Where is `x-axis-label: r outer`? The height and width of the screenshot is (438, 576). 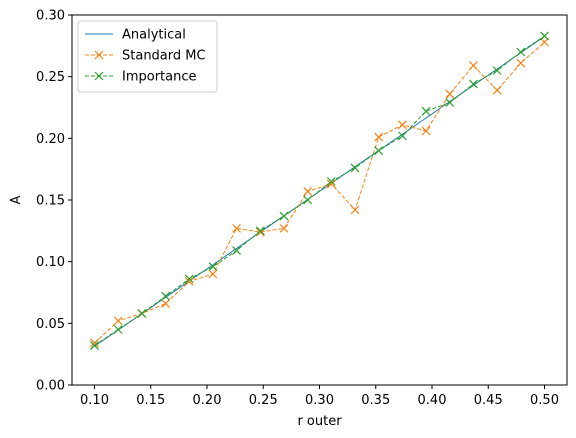 x-axis-label: r outer is located at coordinates (319, 421).